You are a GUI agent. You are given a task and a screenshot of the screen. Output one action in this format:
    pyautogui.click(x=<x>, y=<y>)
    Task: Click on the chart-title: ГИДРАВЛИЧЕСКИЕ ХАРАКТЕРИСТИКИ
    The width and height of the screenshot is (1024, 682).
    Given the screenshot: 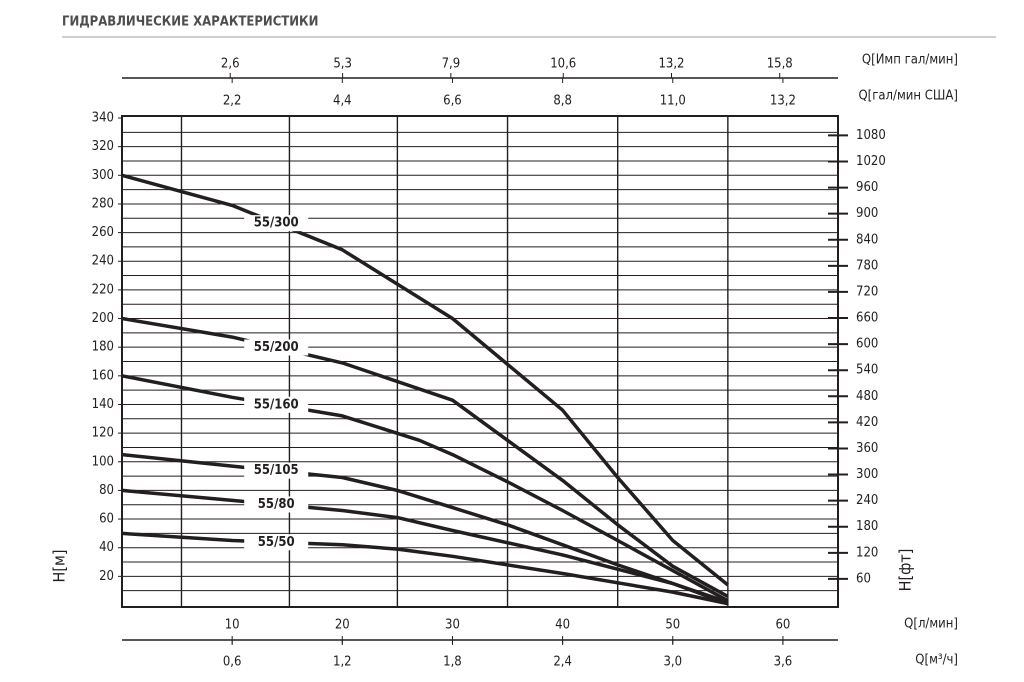 What is the action you would take?
    pyautogui.click(x=190, y=22)
    